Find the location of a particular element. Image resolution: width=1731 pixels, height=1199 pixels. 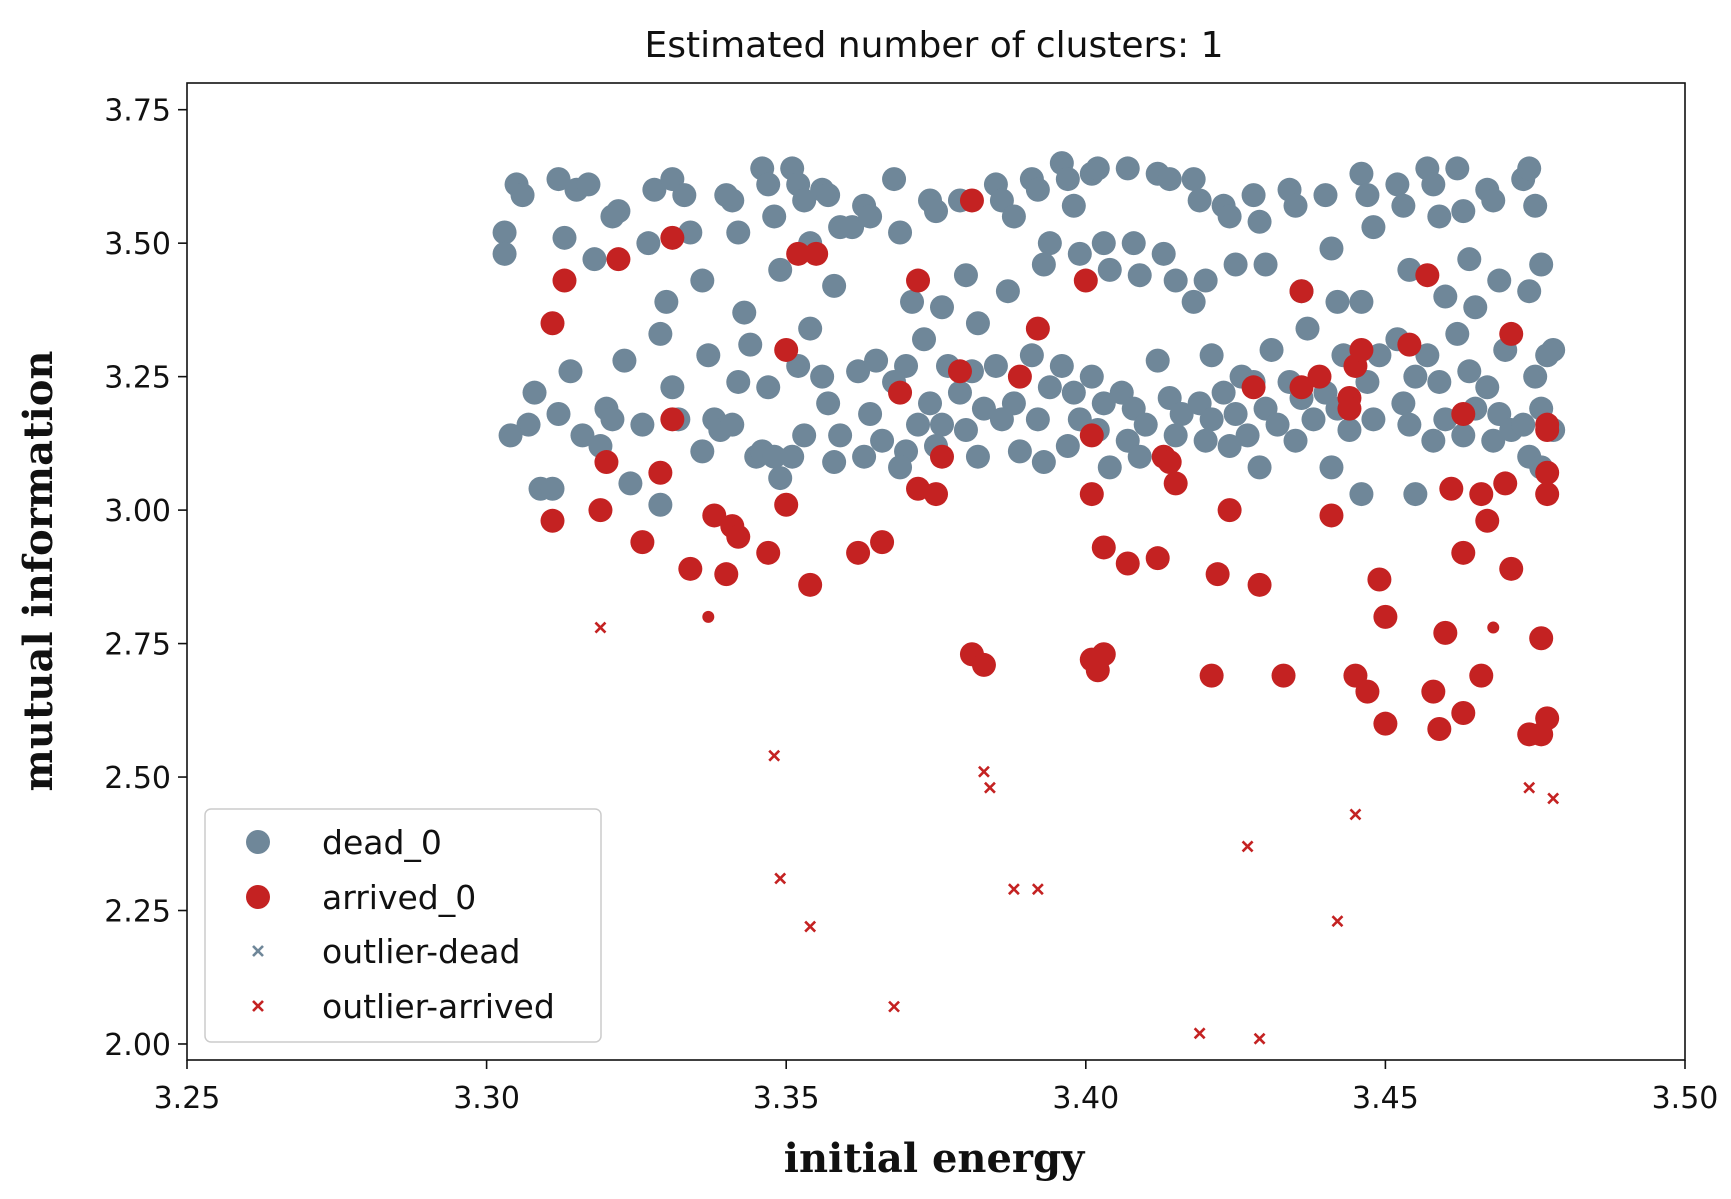

x-tick-label: 3.40 is located at coordinates (1085, 1098).